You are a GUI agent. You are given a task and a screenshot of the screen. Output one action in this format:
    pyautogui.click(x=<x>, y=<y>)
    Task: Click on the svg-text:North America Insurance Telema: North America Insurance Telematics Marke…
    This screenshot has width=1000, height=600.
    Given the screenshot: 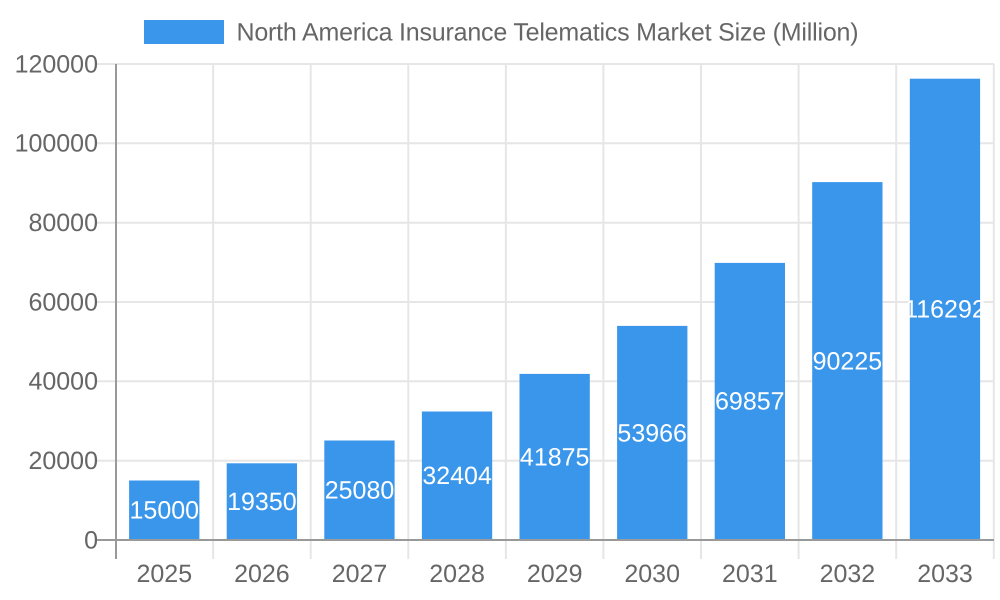 What is the action you would take?
    pyautogui.click(x=548, y=33)
    